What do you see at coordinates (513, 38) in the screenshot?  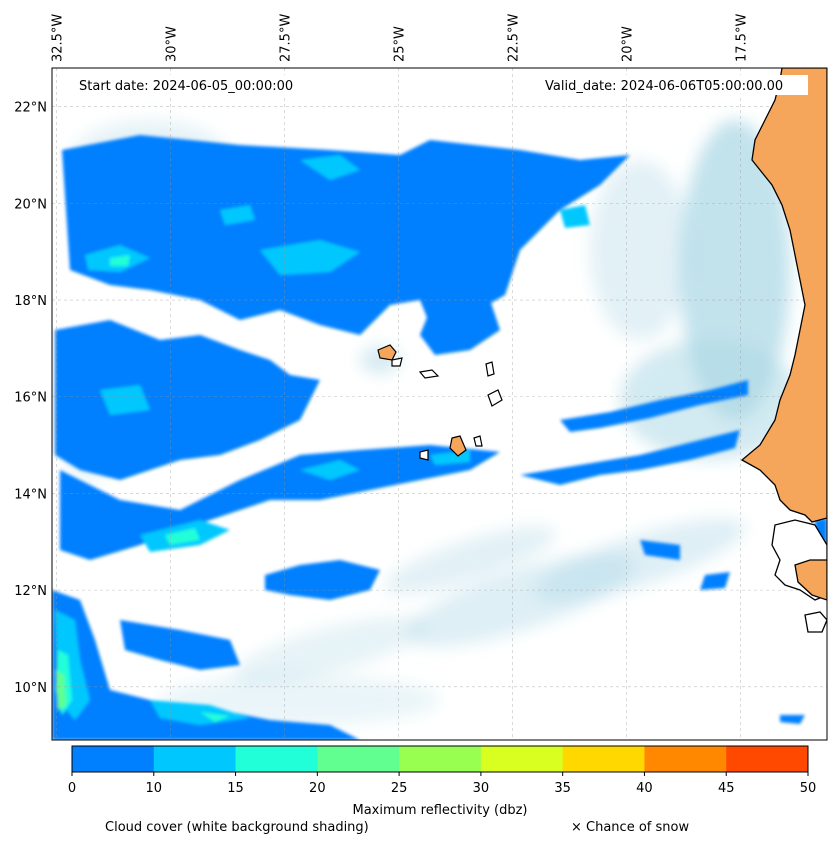 I see `longitude-tick-label: 22.5°W` at bounding box center [513, 38].